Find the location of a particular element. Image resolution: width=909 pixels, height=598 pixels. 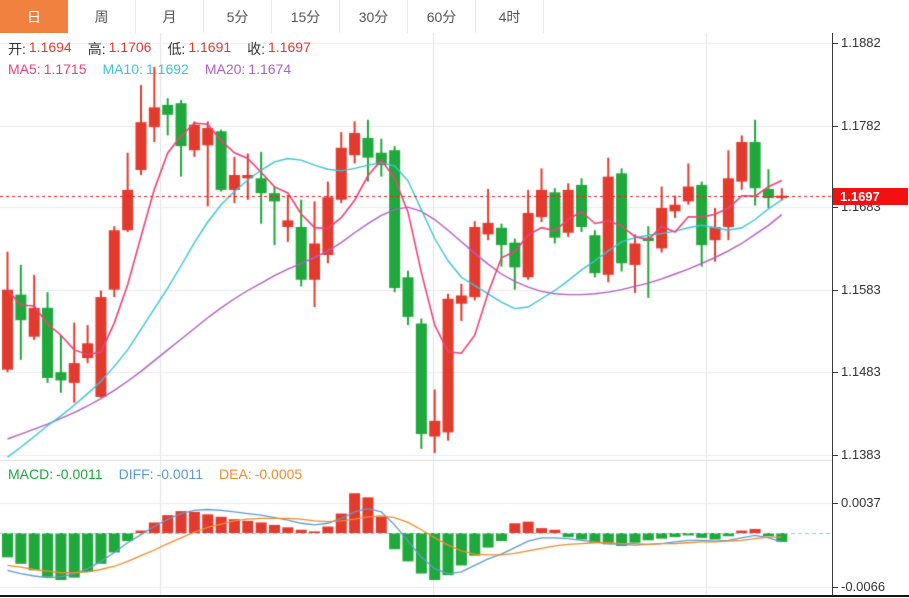

timeframe-tabbar: 日周月 5分 15分 30分 60分 4时 is located at coordinates (454, 17).